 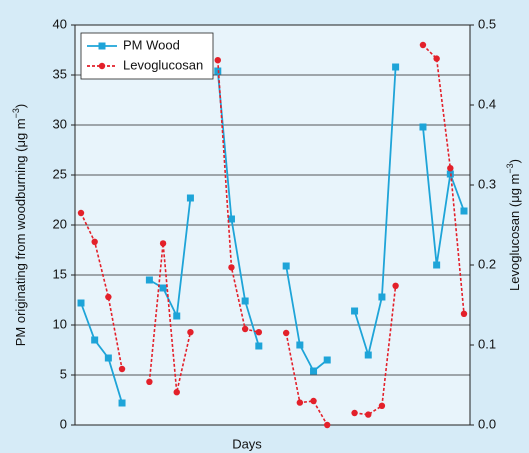 I want to click on y-label-end: ), so click(x=20, y=106).